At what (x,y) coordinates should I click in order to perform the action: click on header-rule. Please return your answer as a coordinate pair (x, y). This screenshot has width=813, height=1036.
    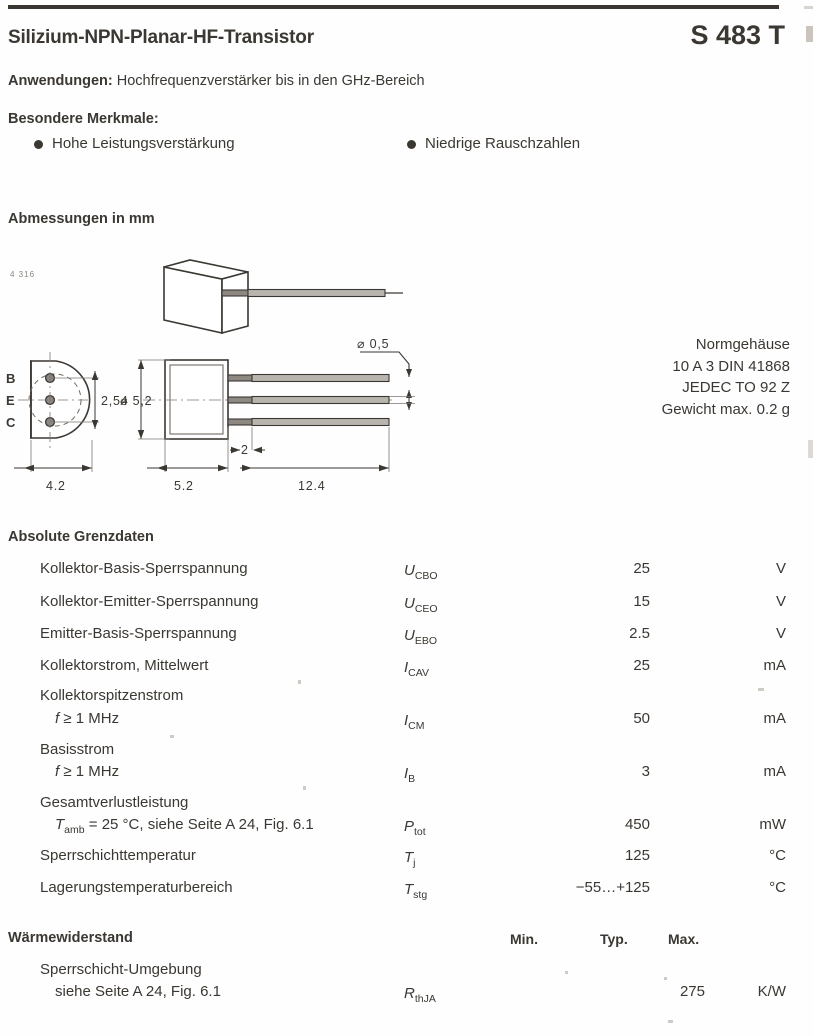
    Looking at the image, I should click on (393, 7).